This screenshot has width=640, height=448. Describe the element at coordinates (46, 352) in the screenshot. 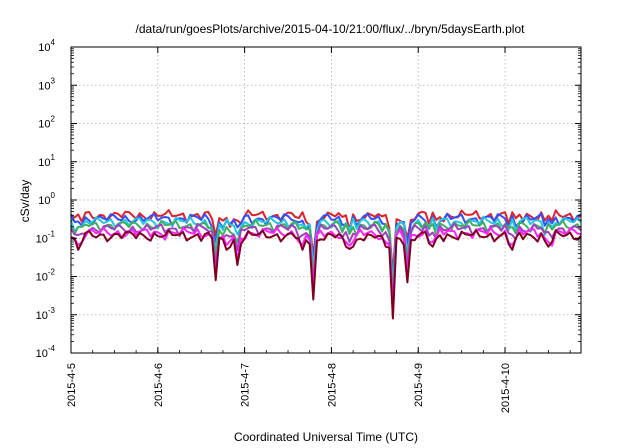

I see `y-tick-label: 10⁻⁴` at that location.